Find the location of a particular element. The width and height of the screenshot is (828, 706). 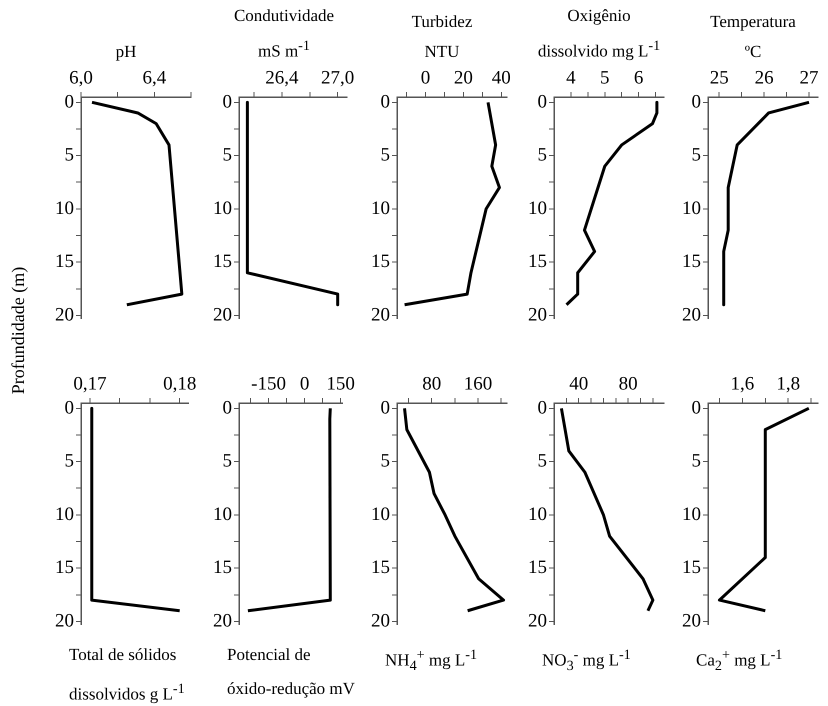

x-tick-label: 6,4 is located at coordinates (154, 78).